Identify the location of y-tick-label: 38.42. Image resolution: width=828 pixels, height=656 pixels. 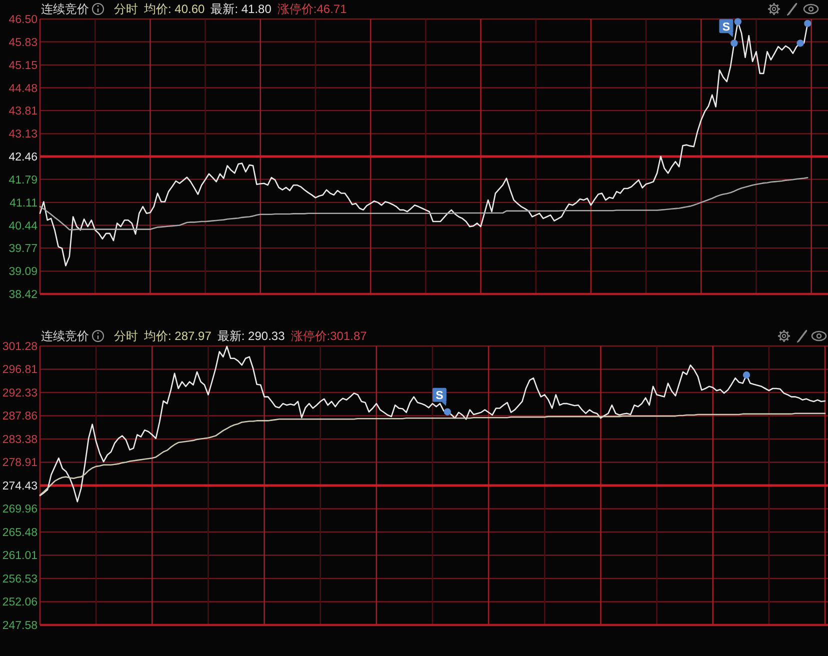
(23, 295).